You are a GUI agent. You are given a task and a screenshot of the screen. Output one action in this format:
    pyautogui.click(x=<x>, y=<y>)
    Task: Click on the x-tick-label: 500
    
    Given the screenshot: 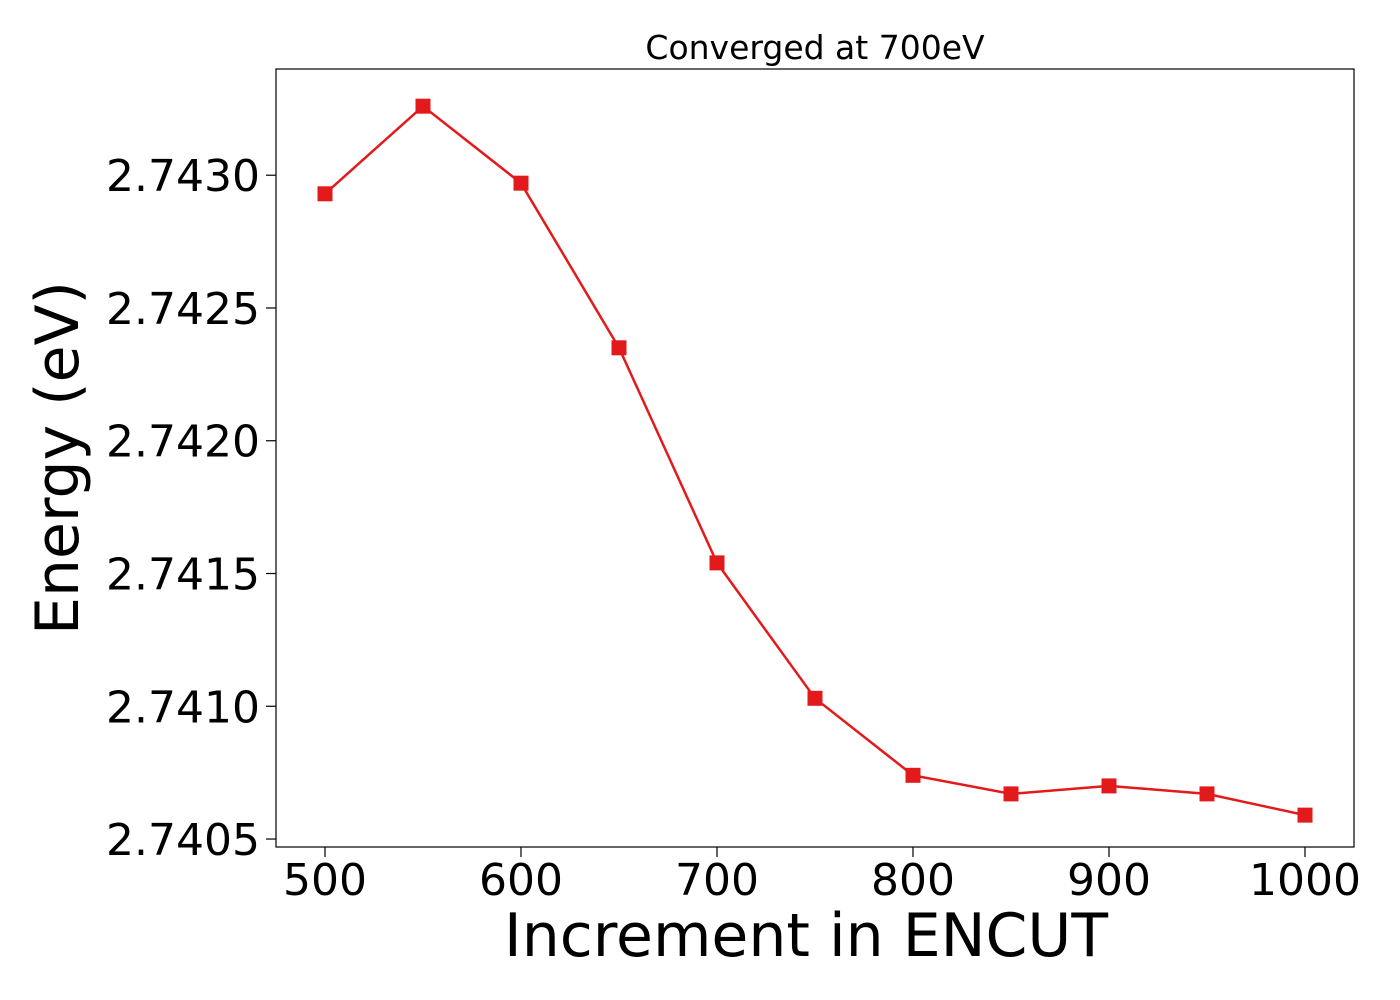 What is the action you would take?
    pyautogui.click(x=325, y=880)
    